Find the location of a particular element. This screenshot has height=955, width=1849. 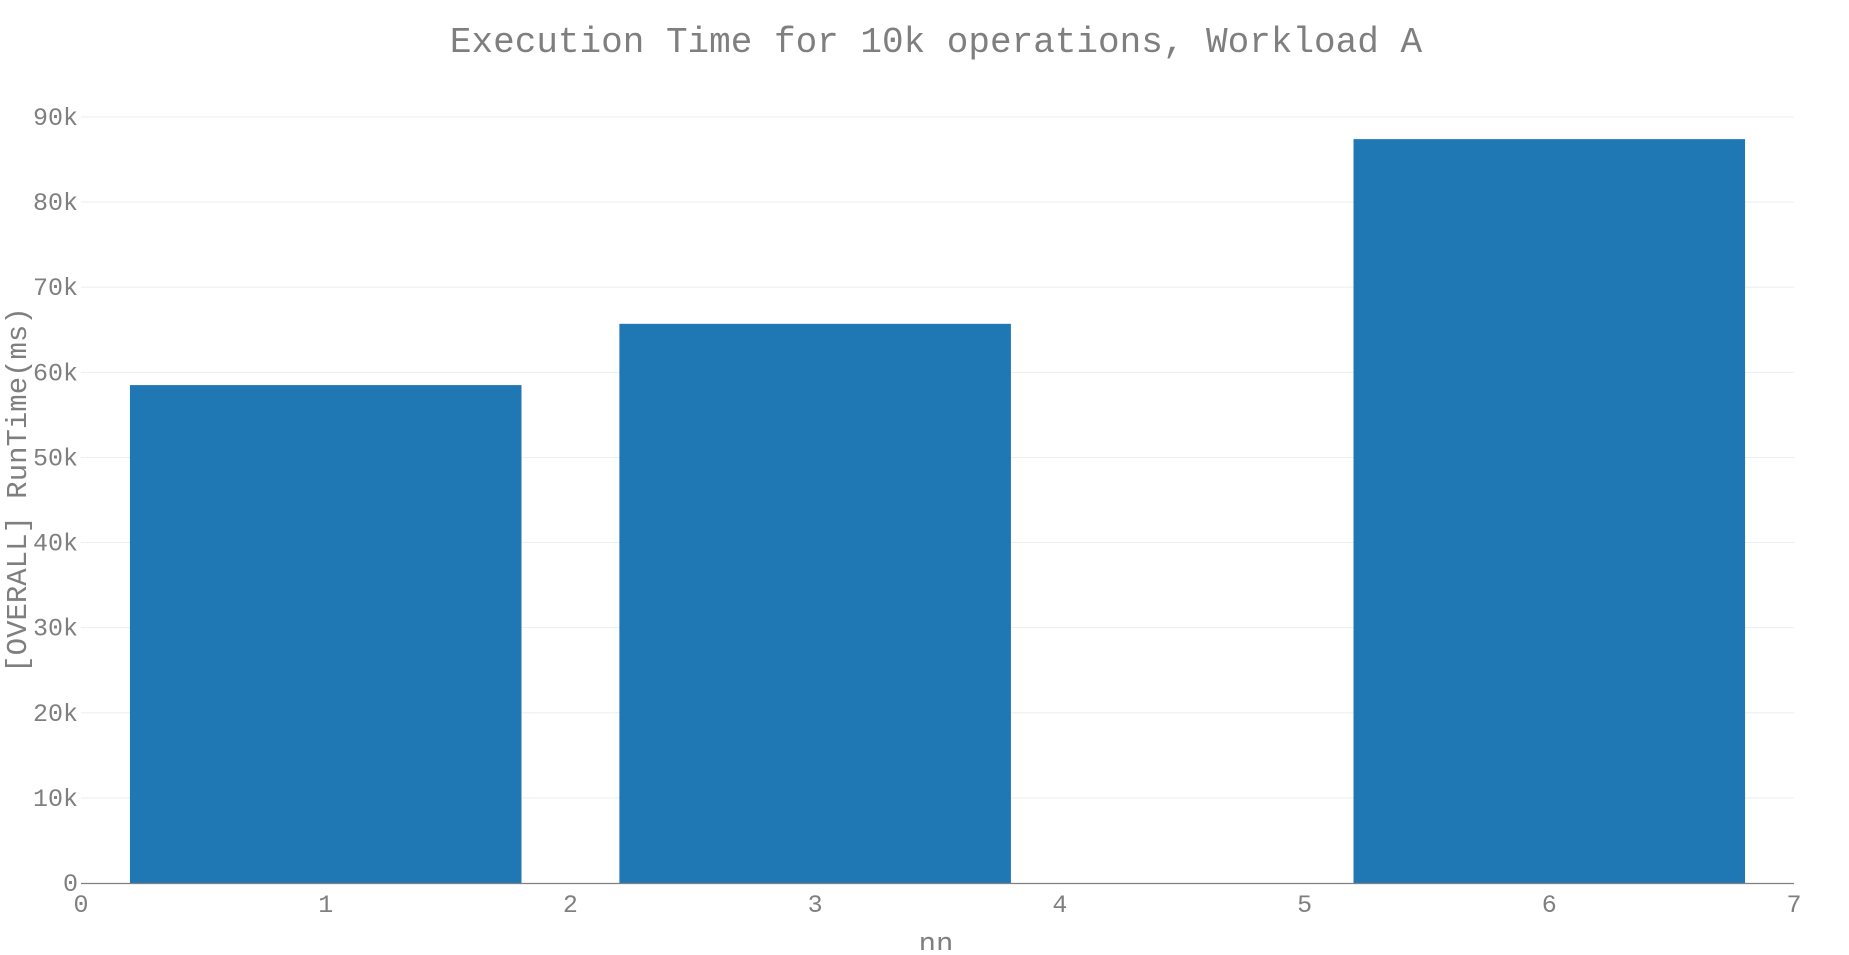

x-tick-label: 5 is located at coordinates (1304, 905).